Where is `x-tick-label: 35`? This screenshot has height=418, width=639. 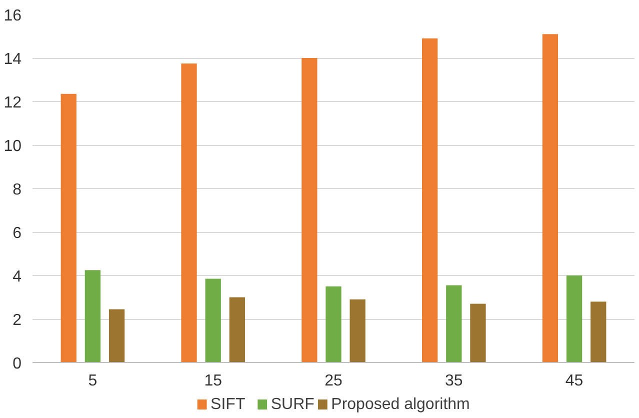
x-tick-label: 35 is located at coordinates (454, 381).